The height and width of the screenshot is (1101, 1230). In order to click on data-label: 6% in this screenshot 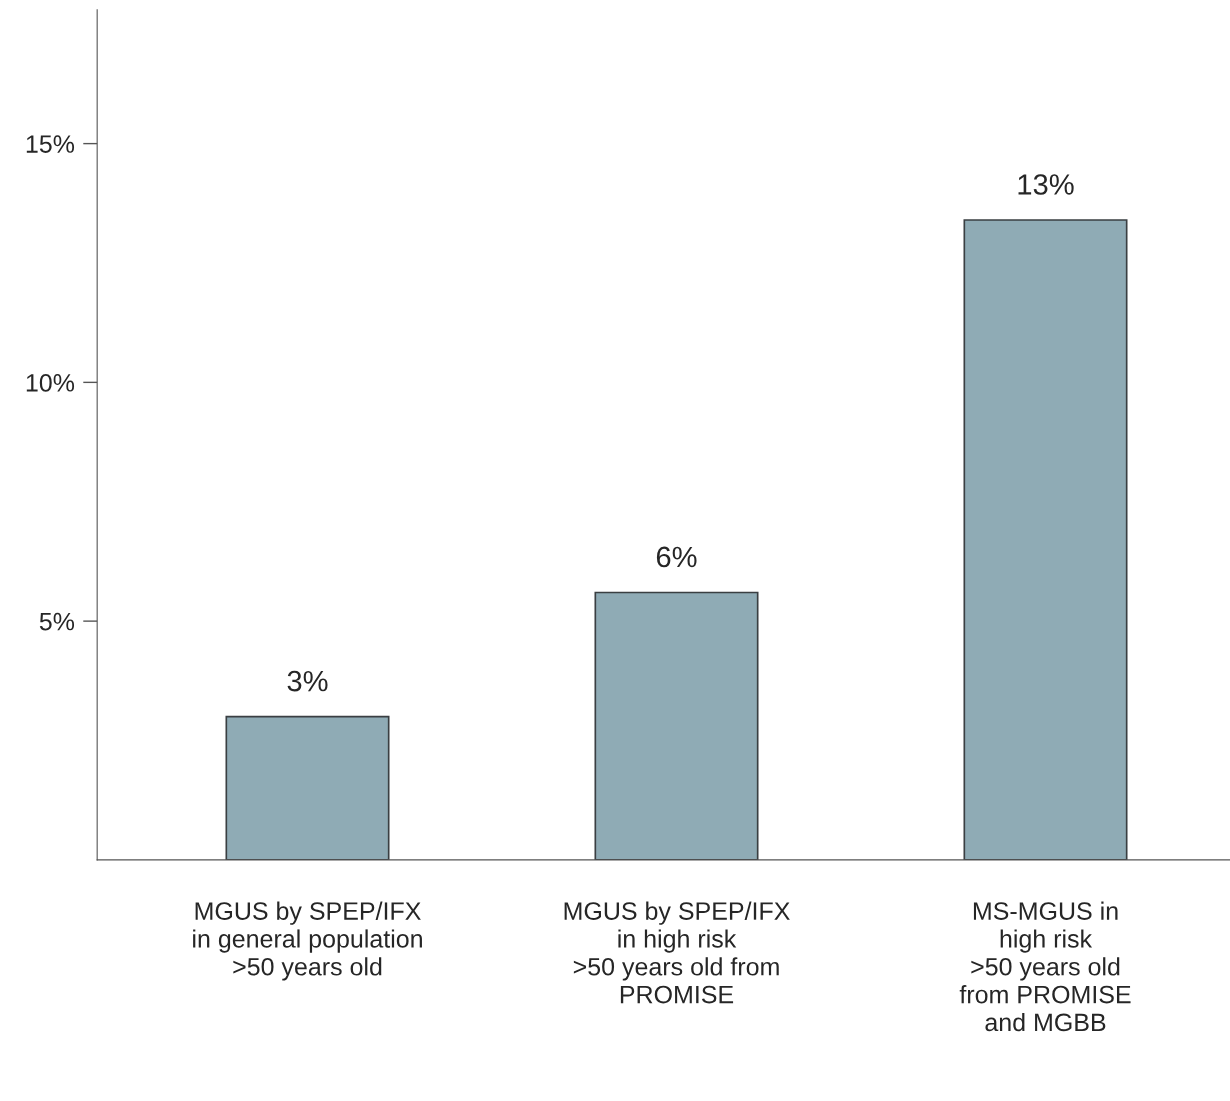, I will do `click(676, 557)`.